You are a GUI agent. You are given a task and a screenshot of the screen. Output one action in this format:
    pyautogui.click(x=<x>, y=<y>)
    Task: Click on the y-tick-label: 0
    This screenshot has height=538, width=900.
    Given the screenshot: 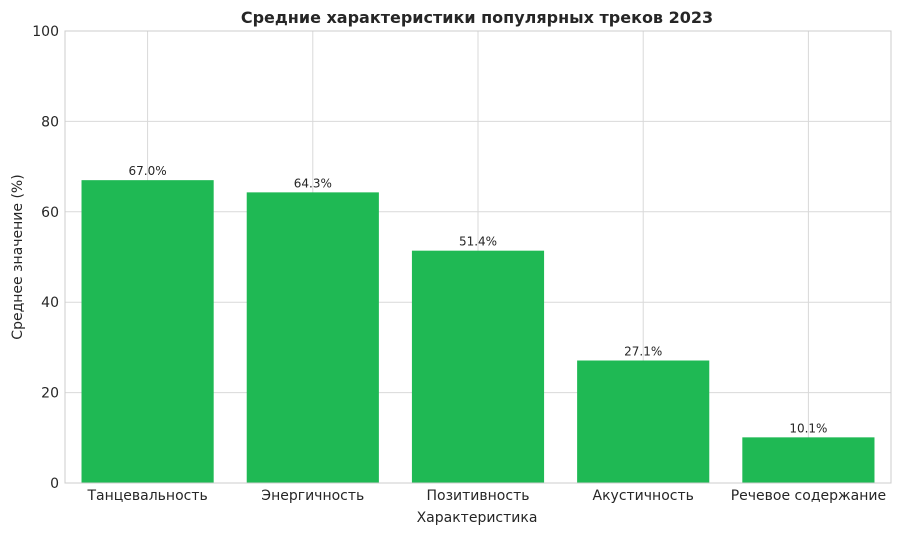 What is the action you would take?
    pyautogui.click(x=54, y=484)
    